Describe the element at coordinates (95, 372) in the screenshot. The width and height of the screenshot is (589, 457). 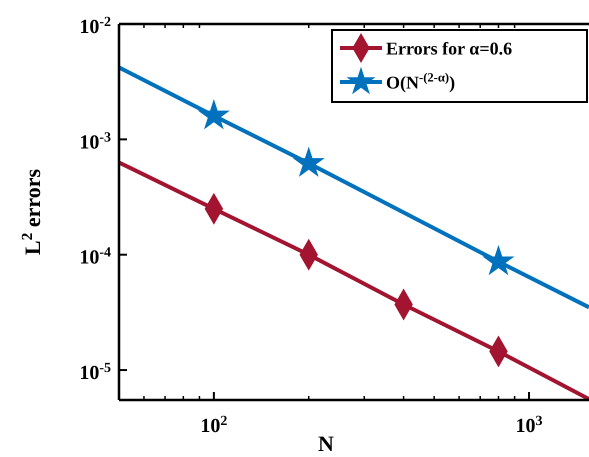
I see `y-tick-label: 10$^{-5}$` at that location.